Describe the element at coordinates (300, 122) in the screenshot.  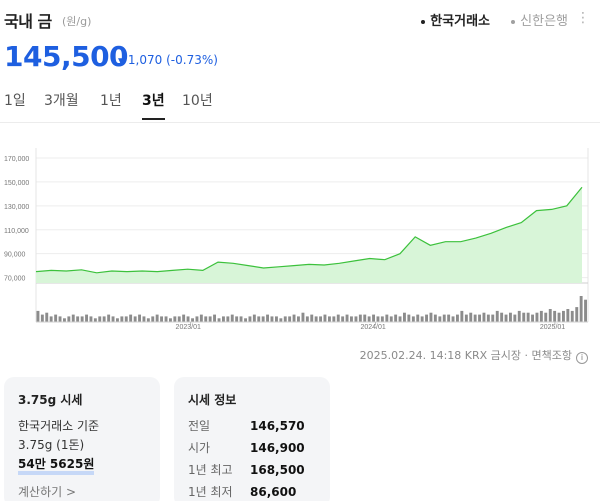
I see `tab-divider` at that location.